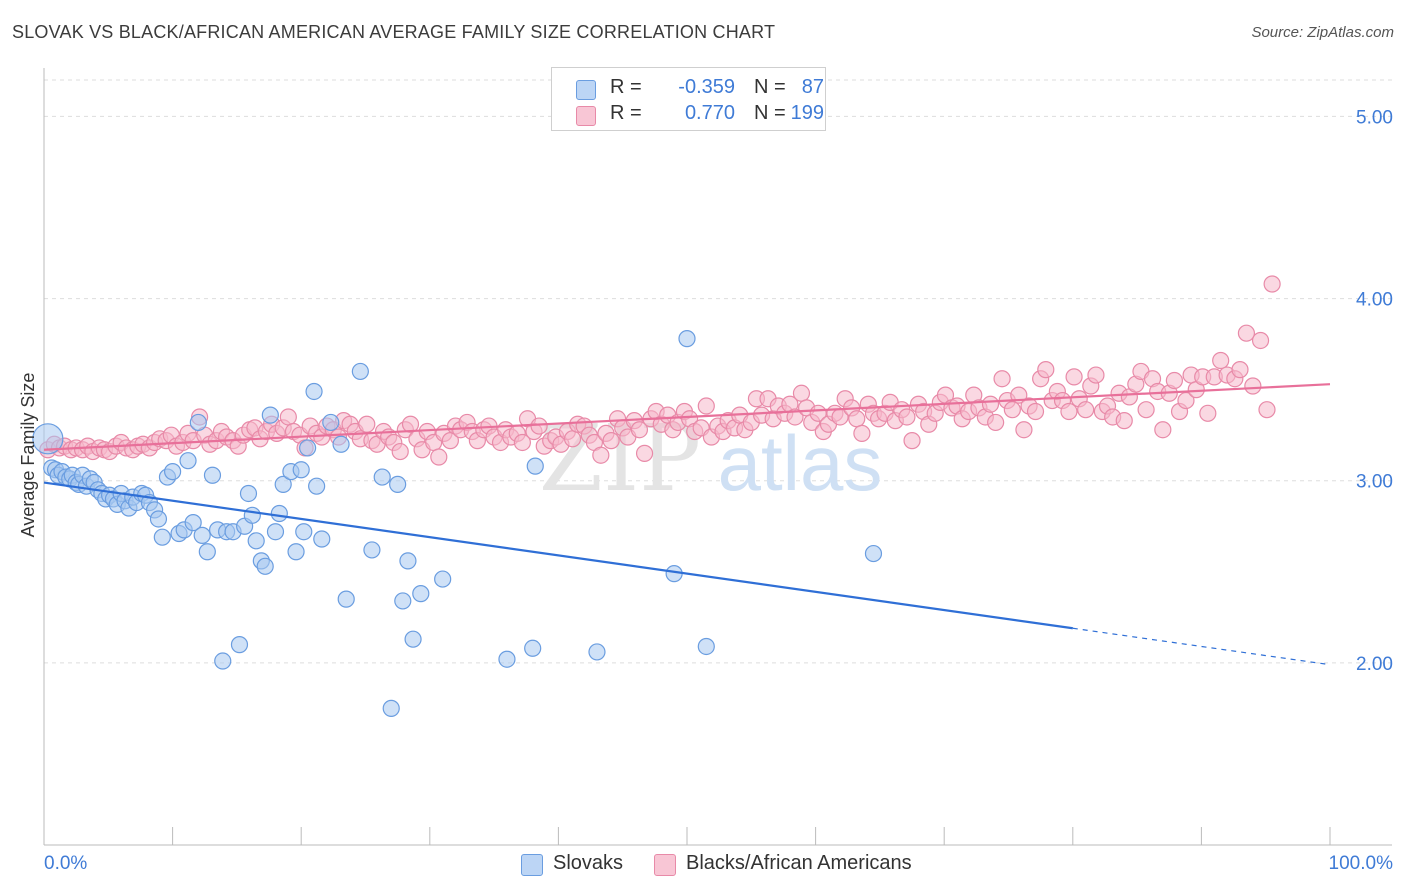 The width and height of the screenshot is (1406, 892). I want to click on legend-r-value: 0.770, so click(709, 113).